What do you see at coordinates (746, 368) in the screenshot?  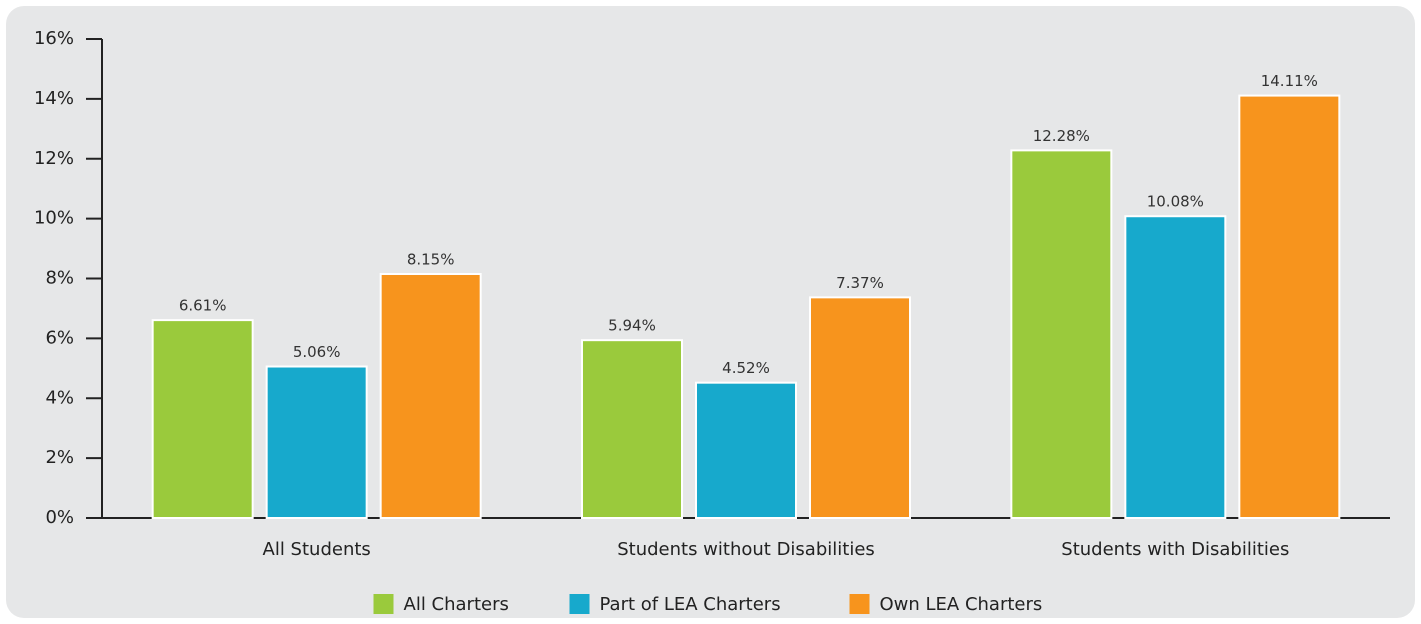 I see `value-label: 4.52%` at bounding box center [746, 368].